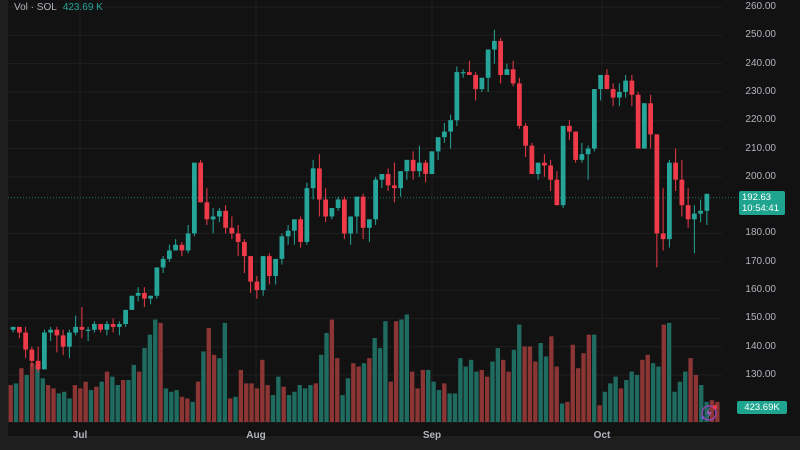  What do you see at coordinates (760, 346) in the screenshot?
I see `price-tick-label: 140.00` at bounding box center [760, 346].